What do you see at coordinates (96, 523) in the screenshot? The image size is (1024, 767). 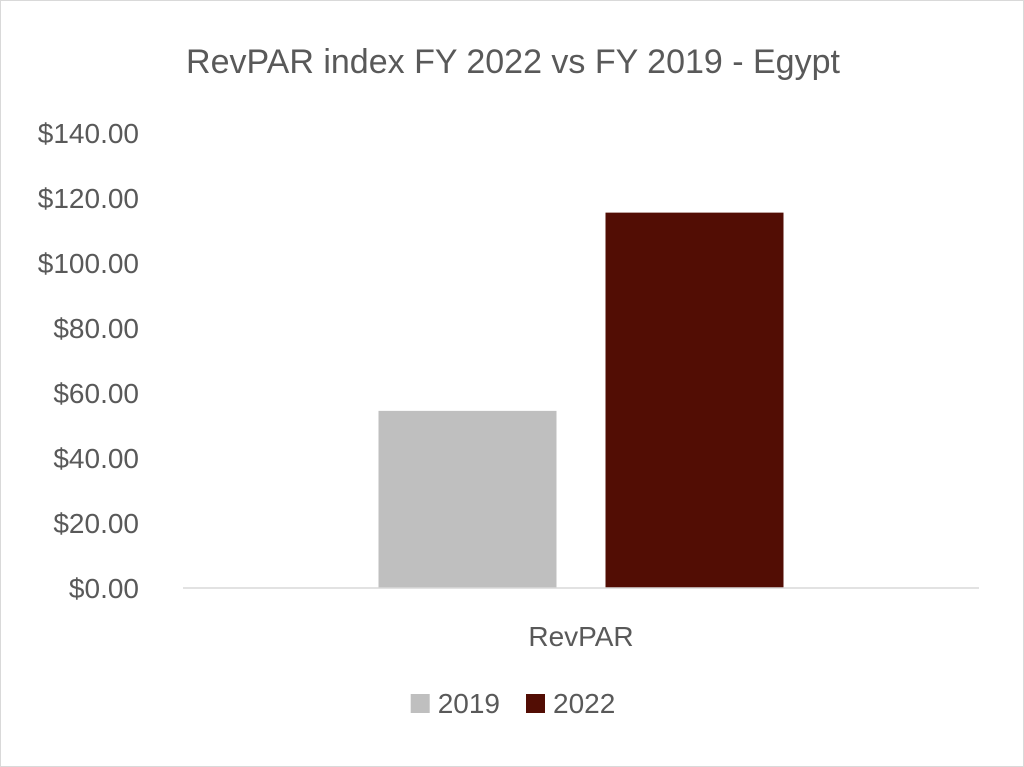 I see `y-tick-label: $20.00` at bounding box center [96, 523].